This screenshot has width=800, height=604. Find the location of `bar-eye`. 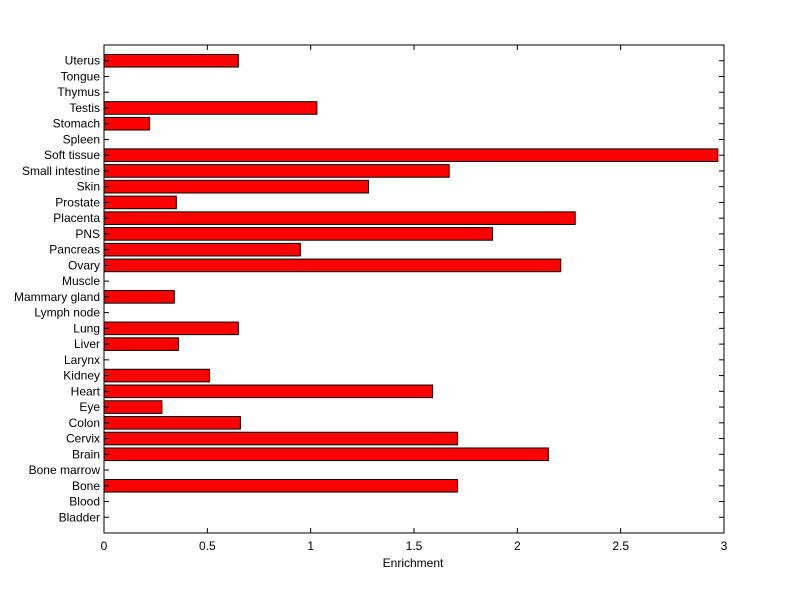

bar-eye is located at coordinates (133, 407).